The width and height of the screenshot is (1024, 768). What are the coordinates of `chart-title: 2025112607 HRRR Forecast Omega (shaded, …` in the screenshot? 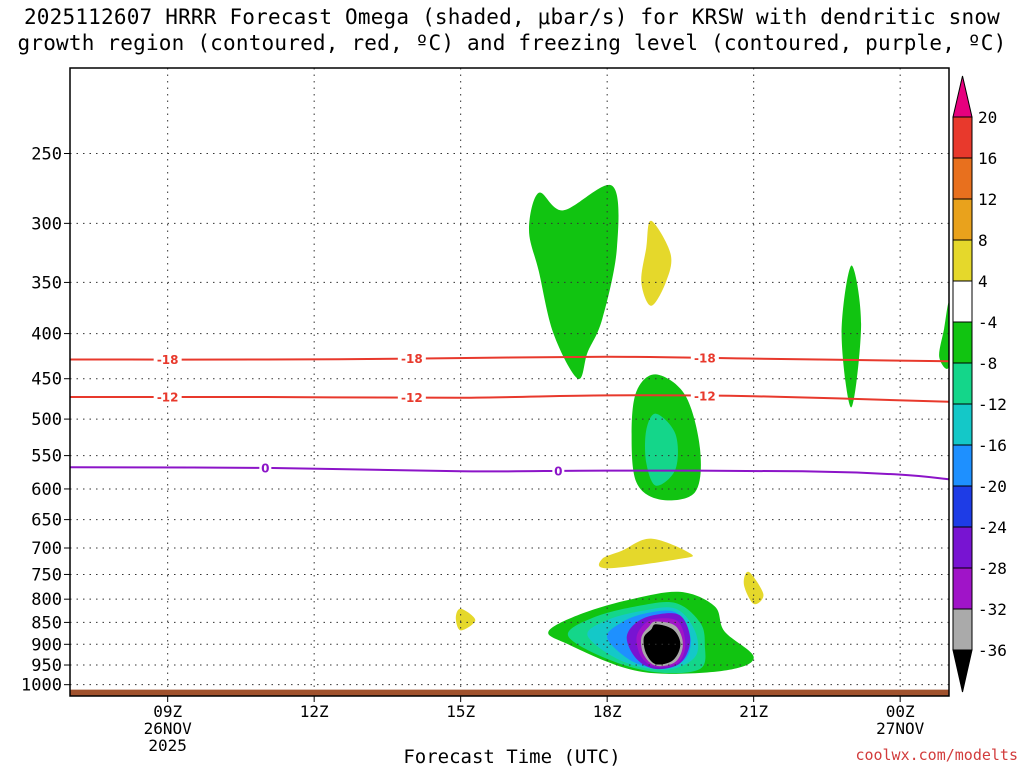 It's located at (512, 30).